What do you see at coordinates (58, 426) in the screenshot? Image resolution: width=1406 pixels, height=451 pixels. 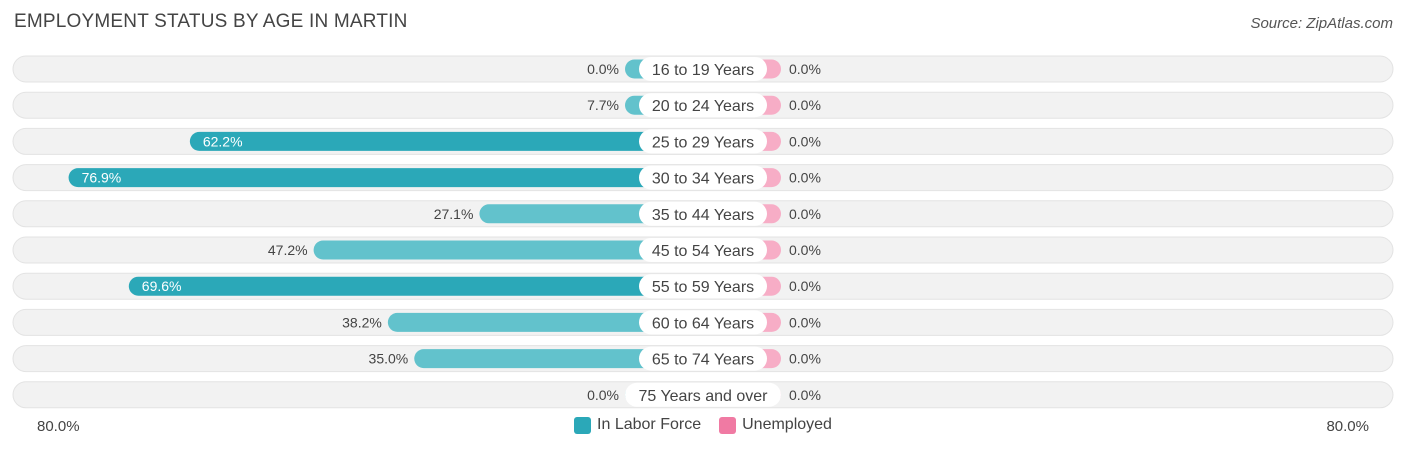 I see `axis-left-label: 80.0%` at bounding box center [58, 426].